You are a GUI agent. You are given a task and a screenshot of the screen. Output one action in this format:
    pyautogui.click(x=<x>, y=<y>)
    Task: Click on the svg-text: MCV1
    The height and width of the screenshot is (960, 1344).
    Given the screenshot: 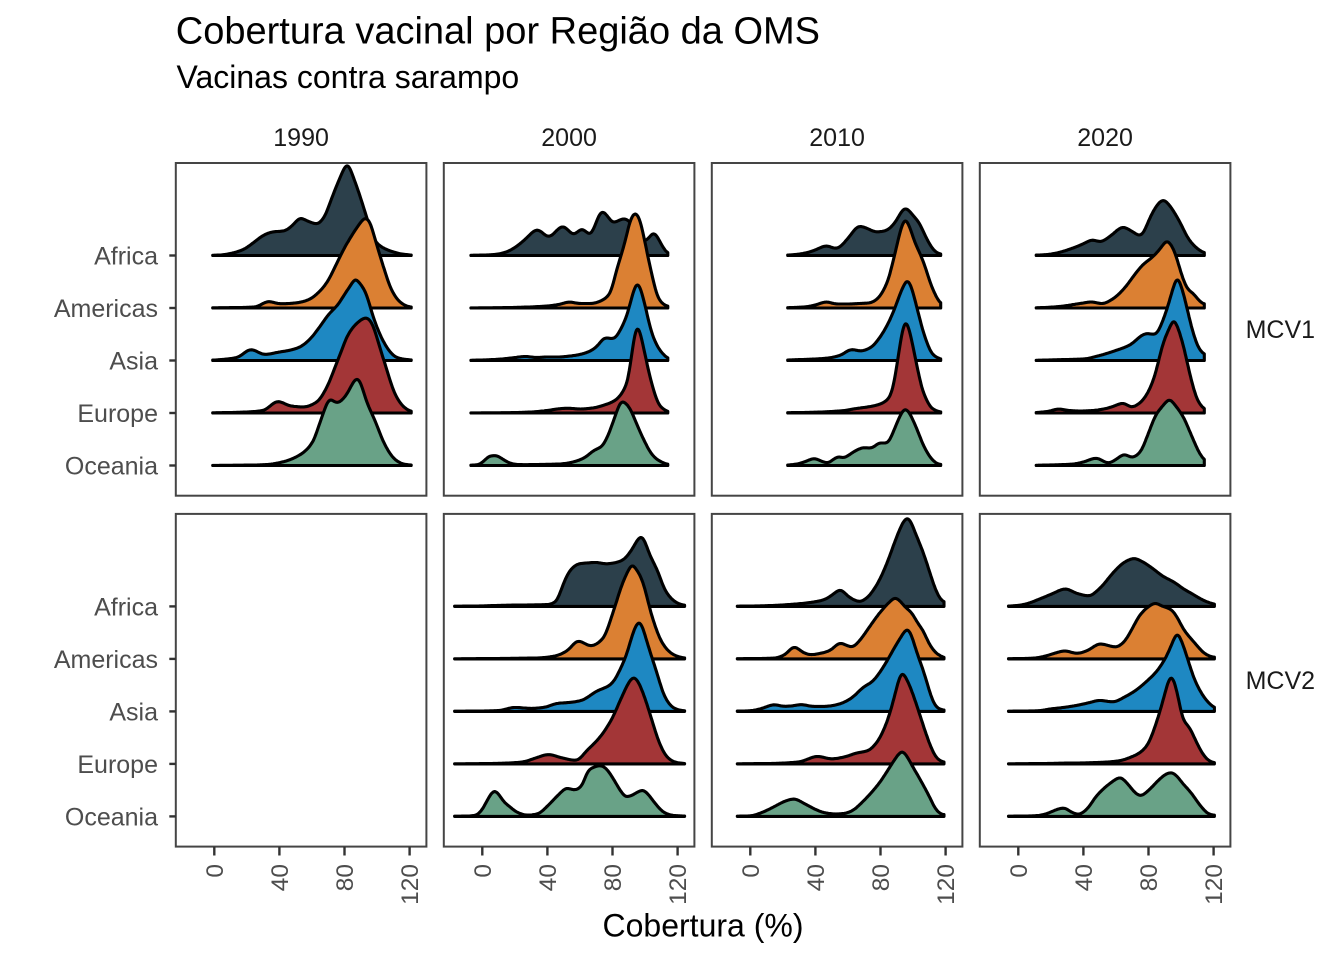 What is the action you would take?
    pyautogui.click(x=1280, y=330)
    